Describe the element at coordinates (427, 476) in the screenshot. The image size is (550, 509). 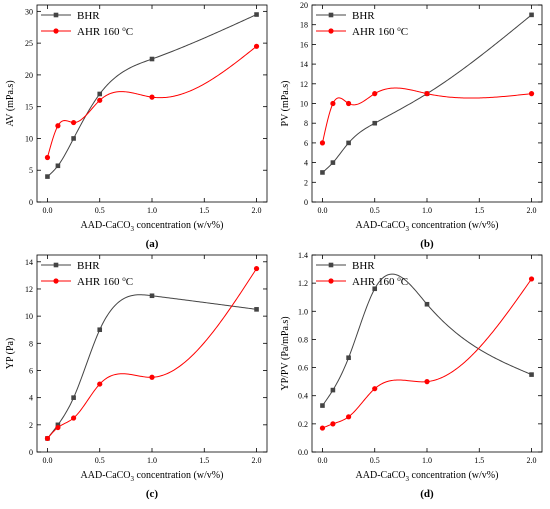
I see `x-axis-label: AAD-CaCO3 concentration (w/v%)` at that location.